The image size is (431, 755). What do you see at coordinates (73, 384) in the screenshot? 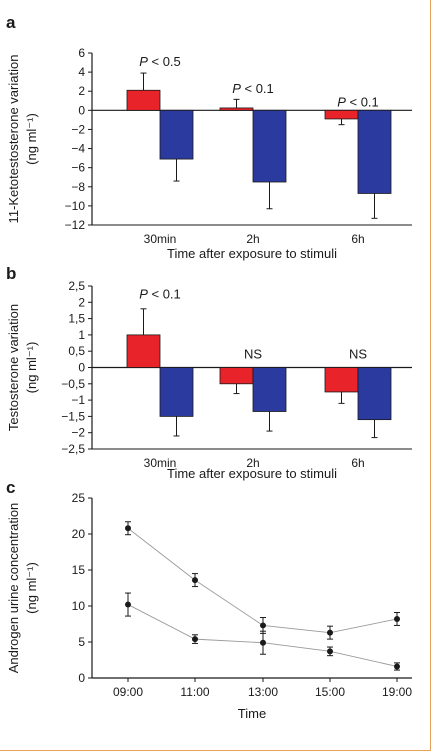
I see `y-tick-label: −0,5` at bounding box center [73, 384].